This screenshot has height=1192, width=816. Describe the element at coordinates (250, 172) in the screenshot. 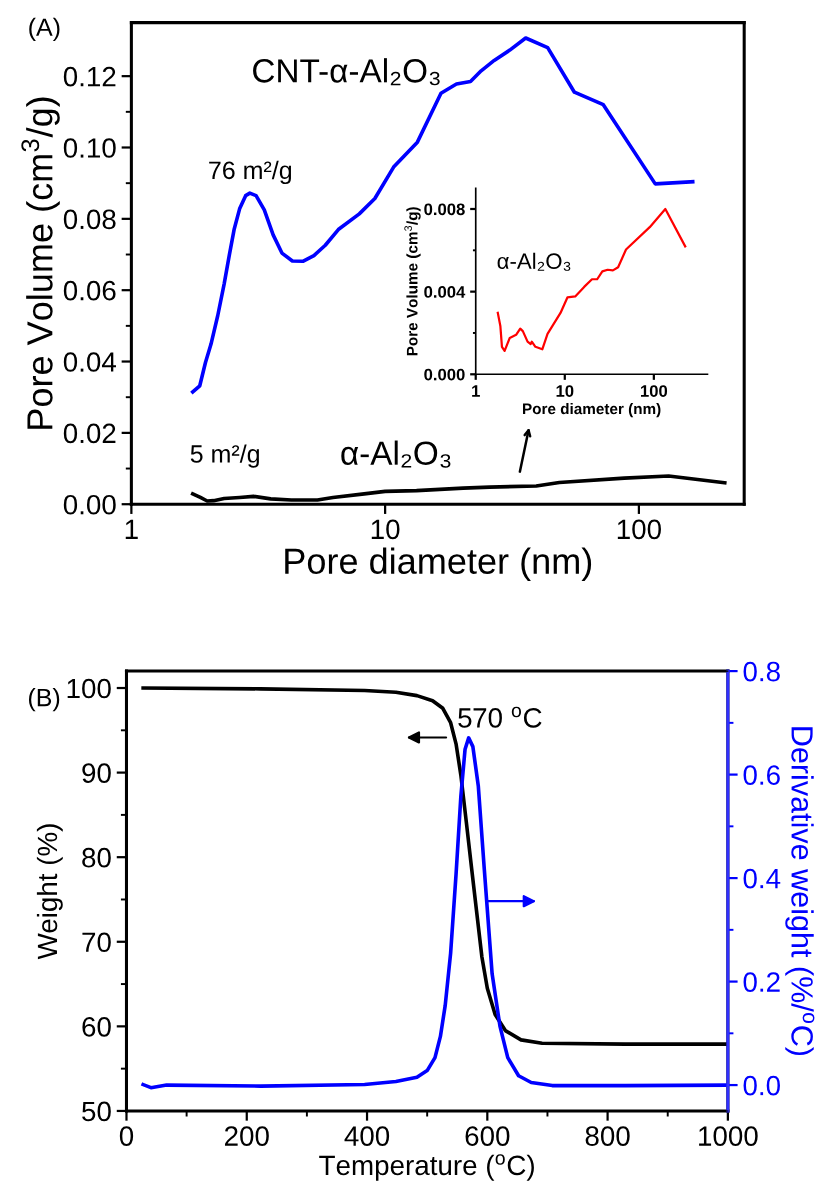

I see `annotation: 76 m²/g` at that location.